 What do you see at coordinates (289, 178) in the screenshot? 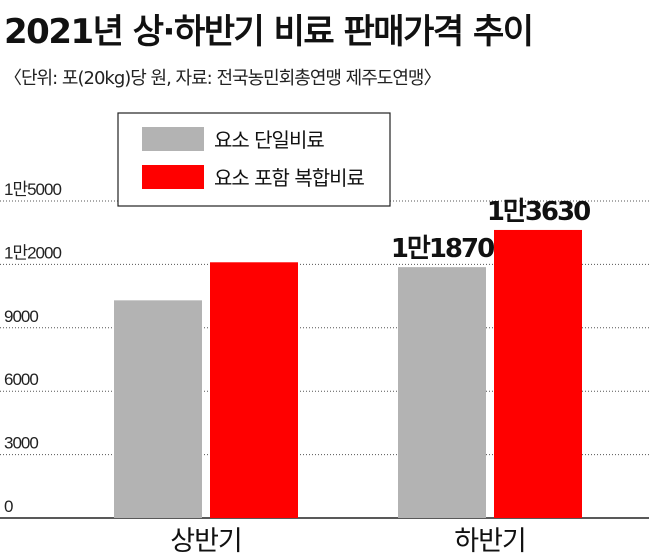
I see `legend-label: 요소 포함 복합비료` at bounding box center [289, 178].